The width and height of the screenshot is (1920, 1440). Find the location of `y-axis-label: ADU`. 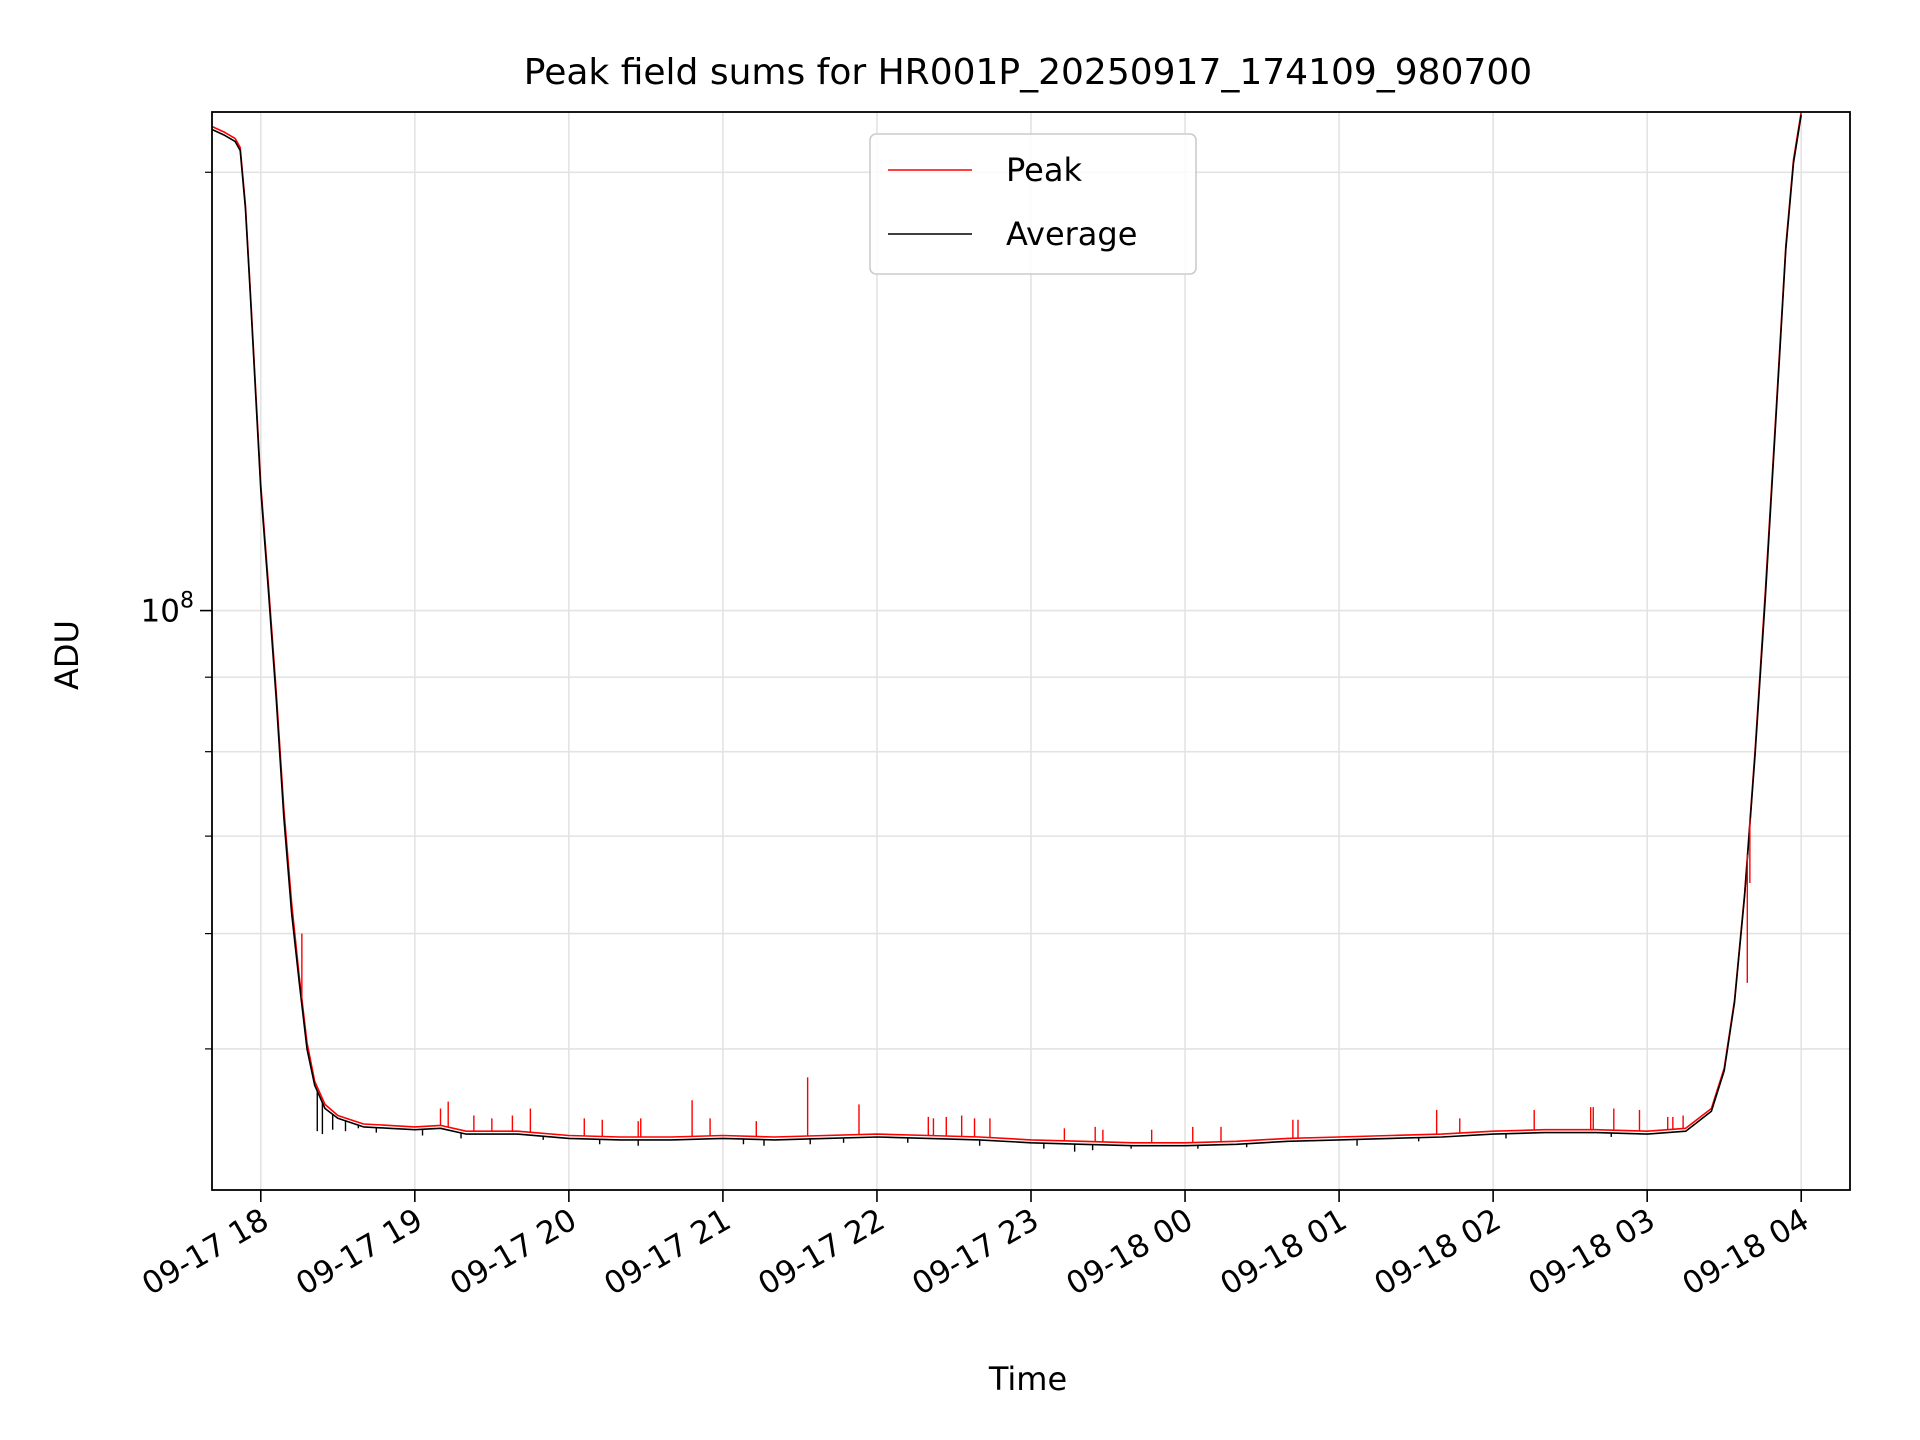

y-axis-label: ADU is located at coordinates (67, 655).